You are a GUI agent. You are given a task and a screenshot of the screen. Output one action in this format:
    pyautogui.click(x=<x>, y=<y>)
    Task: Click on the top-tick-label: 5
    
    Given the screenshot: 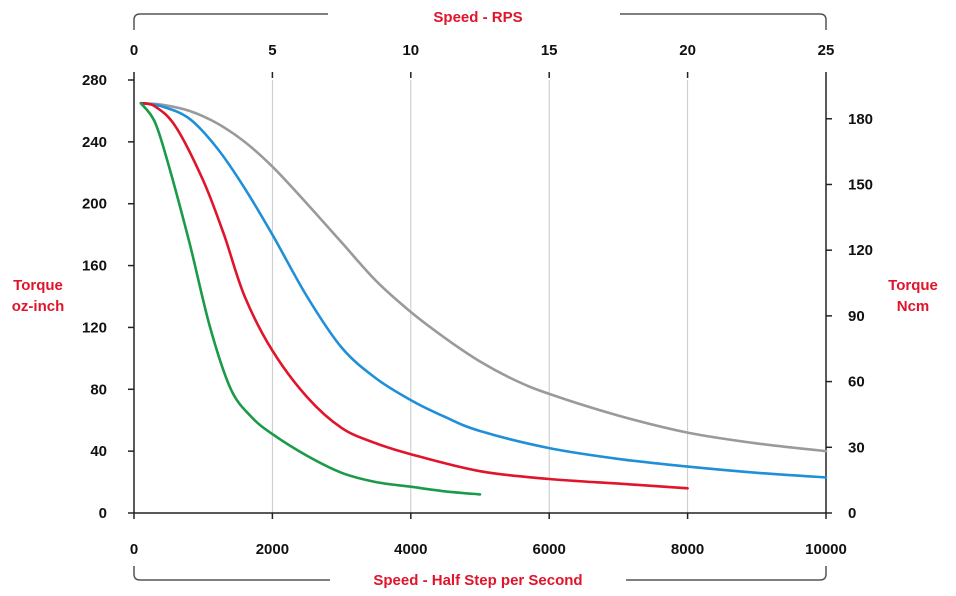 What is the action you would take?
    pyautogui.click(x=272, y=50)
    